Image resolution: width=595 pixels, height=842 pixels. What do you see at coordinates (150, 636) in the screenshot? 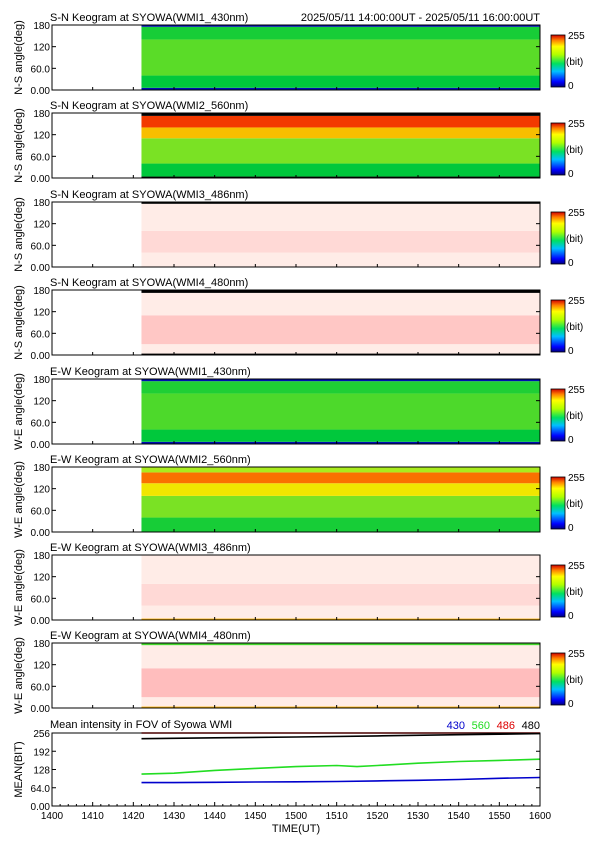
I see `panel-title: E-W Keogram at SYOWA(WMI4_480nm)` at bounding box center [150, 636].